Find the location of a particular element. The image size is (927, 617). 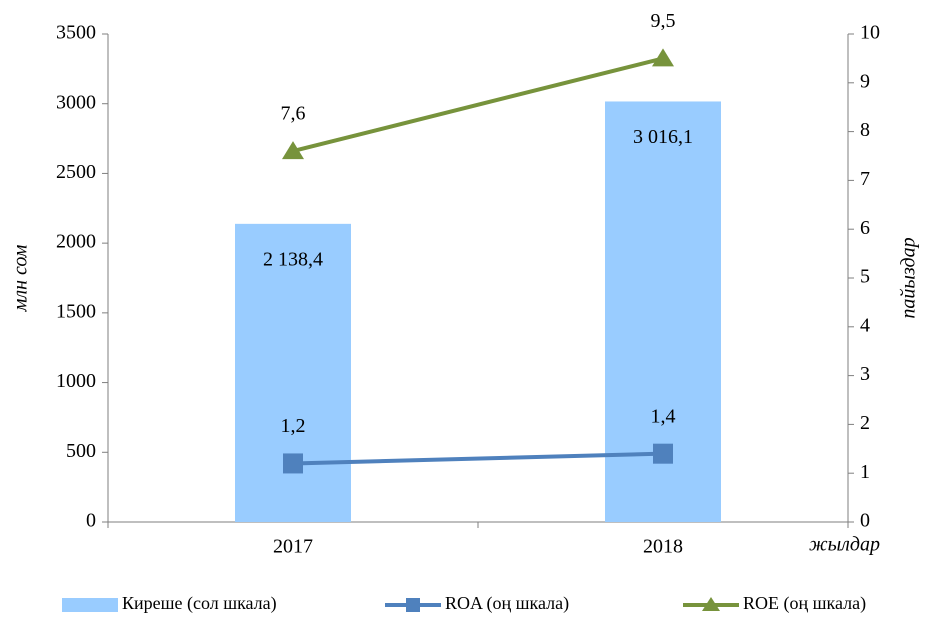

x-tick-label: 2018 is located at coordinates (663, 547).